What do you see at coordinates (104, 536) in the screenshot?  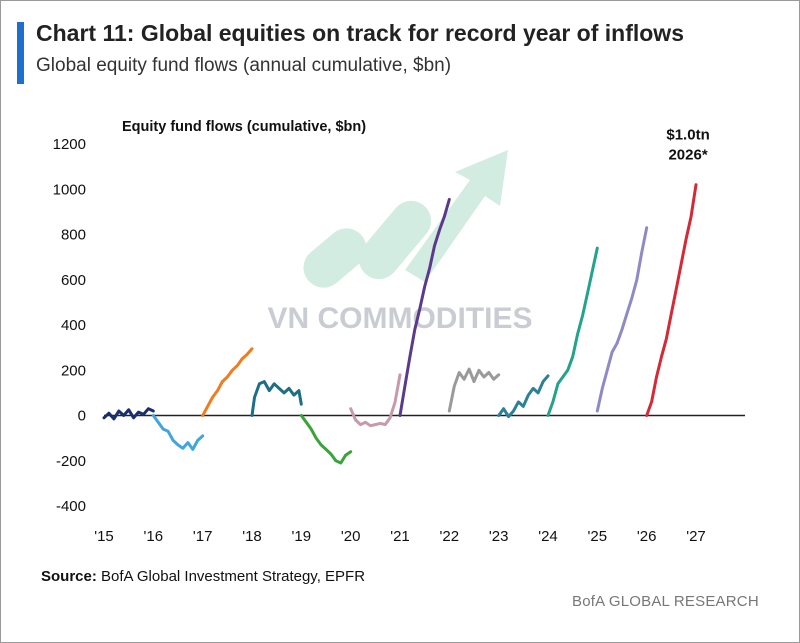 I see `x-tick-label: '15` at bounding box center [104, 536].